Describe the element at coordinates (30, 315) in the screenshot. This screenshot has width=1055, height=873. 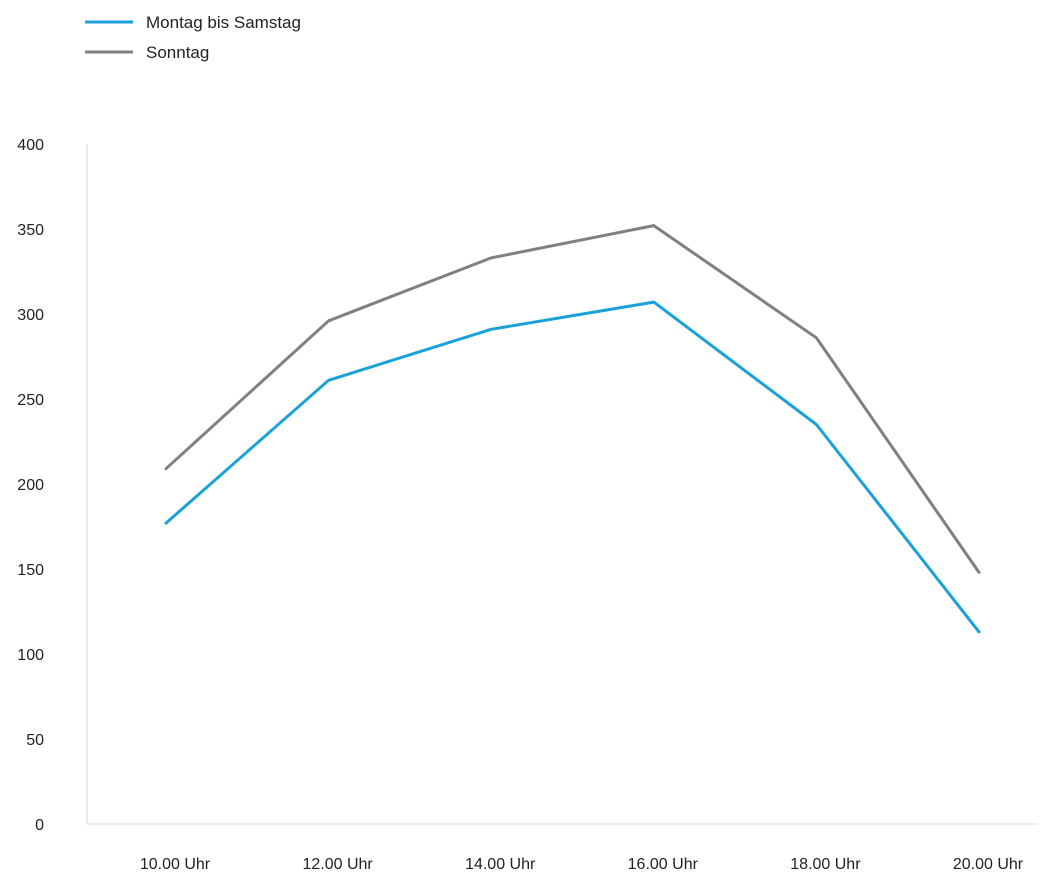
I see `y-tick-label: 300` at that location.